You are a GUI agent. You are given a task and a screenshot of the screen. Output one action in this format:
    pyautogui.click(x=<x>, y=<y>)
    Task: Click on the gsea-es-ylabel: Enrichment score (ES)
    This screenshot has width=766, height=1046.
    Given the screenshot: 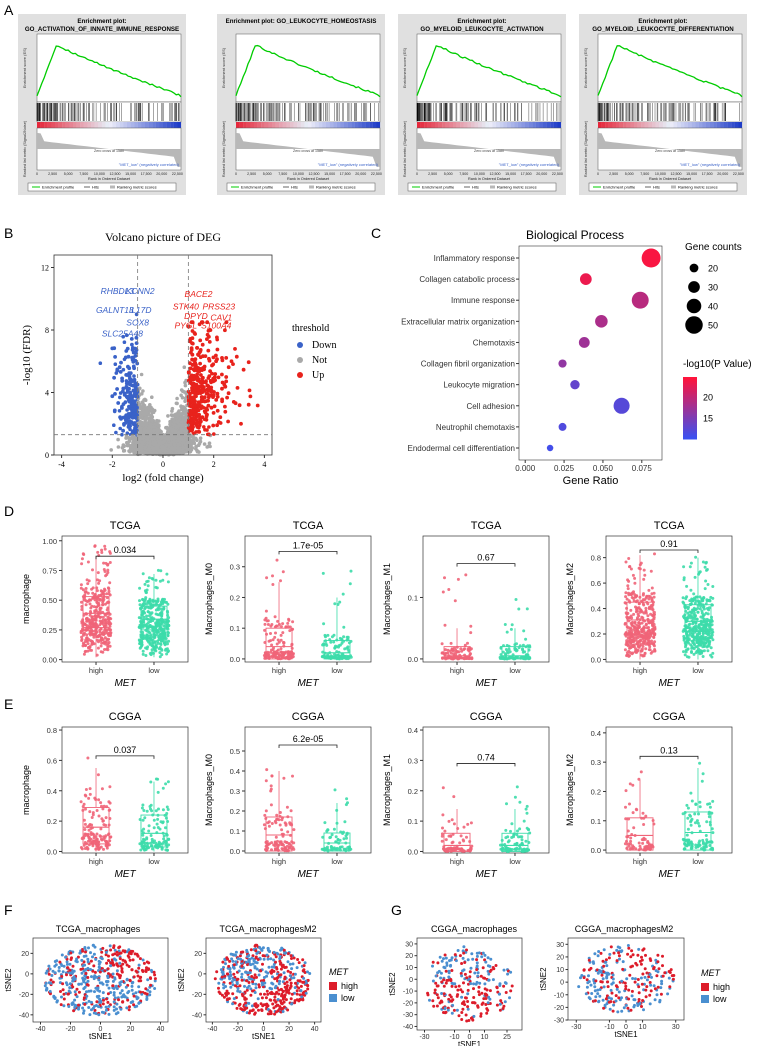 What is the action you would take?
    pyautogui.click(x=223, y=67)
    